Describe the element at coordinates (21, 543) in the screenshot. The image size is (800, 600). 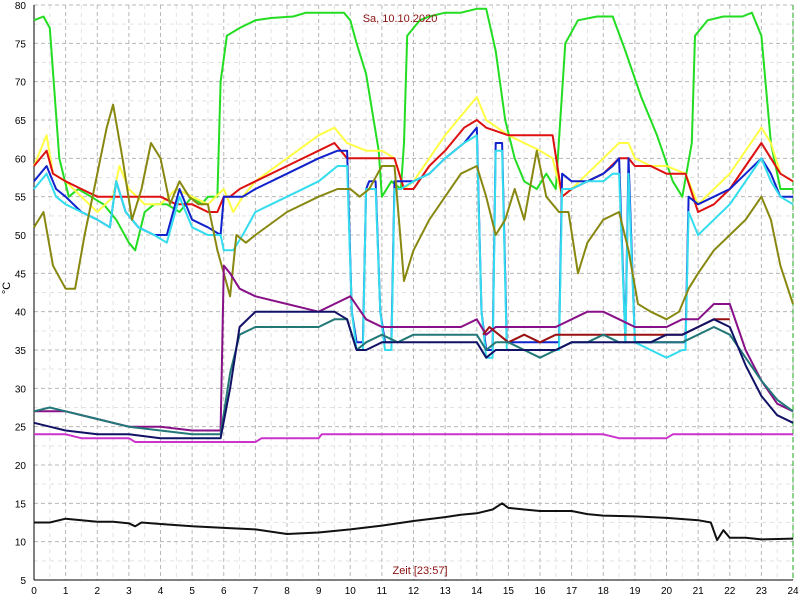
I see `y-tick-label: 10` at that location.